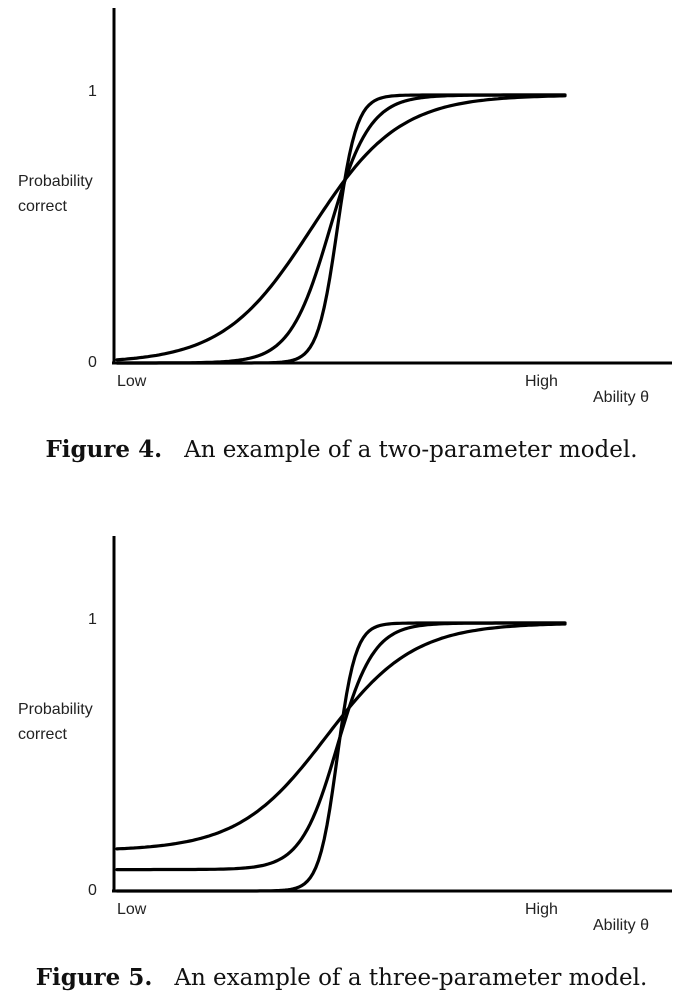  I want to click on caption-number: Figure 5., so click(94, 977).